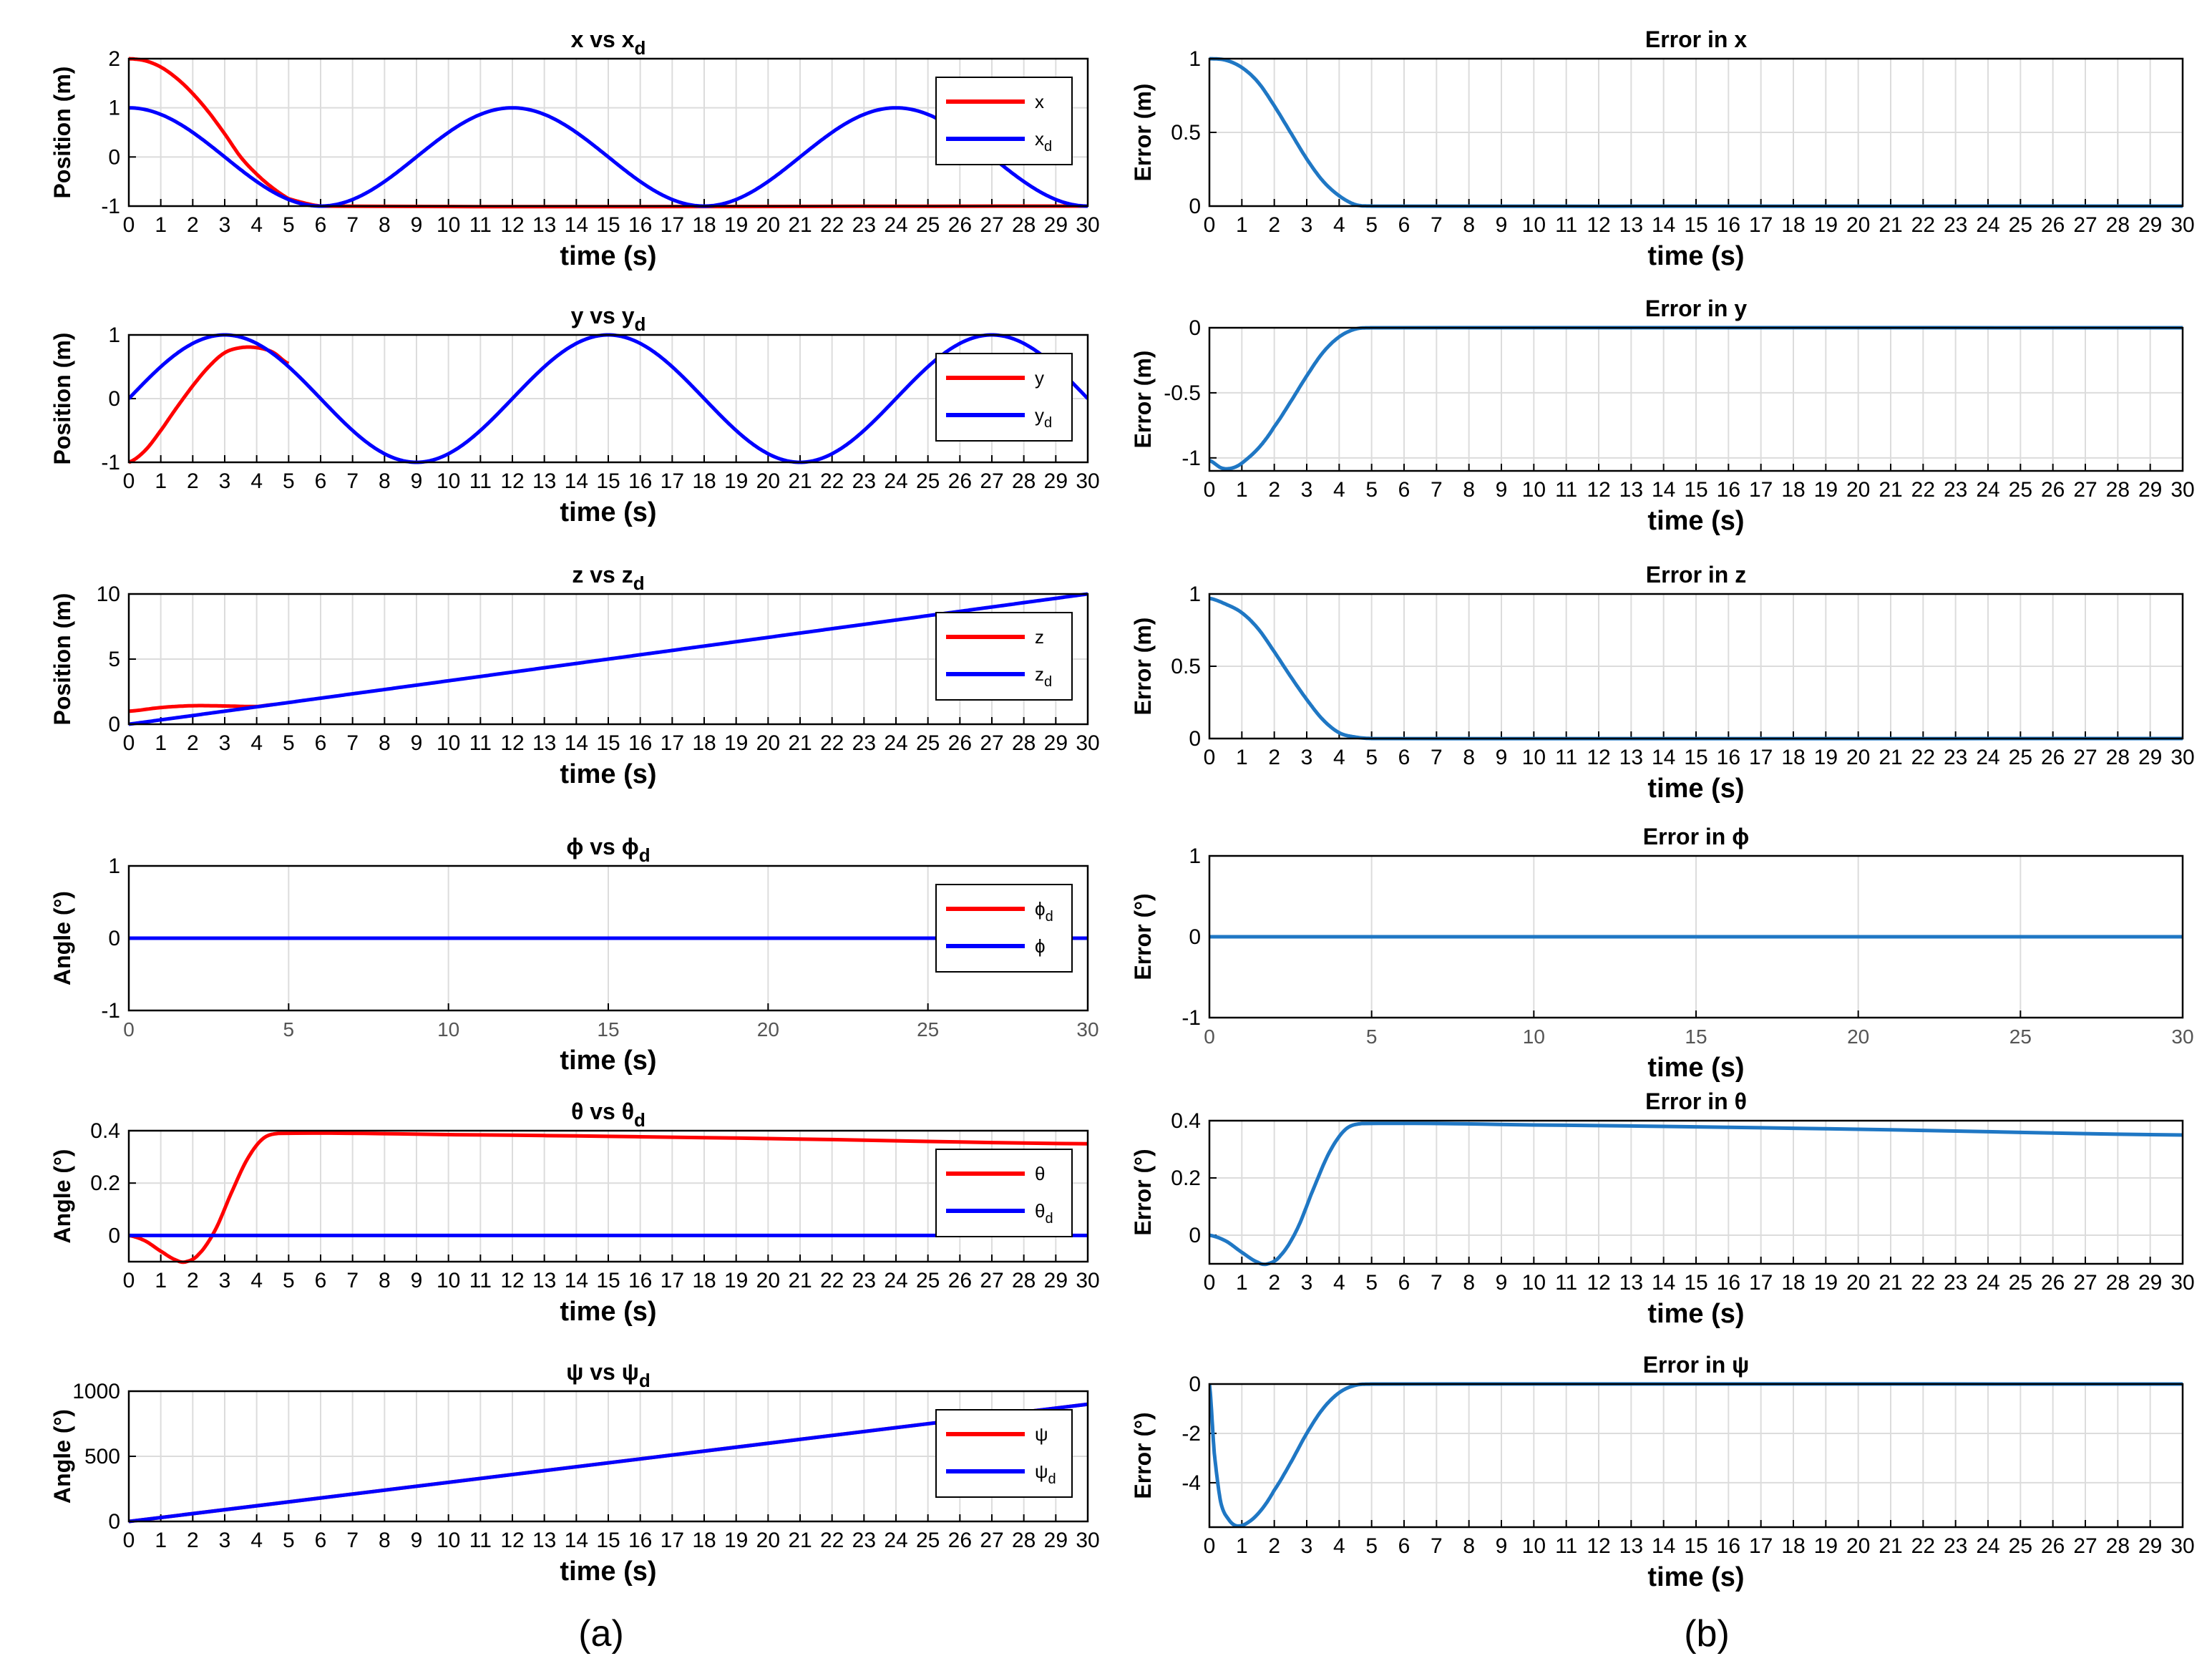 The width and height of the screenshot is (2212, 1671). What do you see at coordinates (1041, 1434) in the screenshot?
I see `legend-entry-name: ψ` at bounding box center [1041, 1434].